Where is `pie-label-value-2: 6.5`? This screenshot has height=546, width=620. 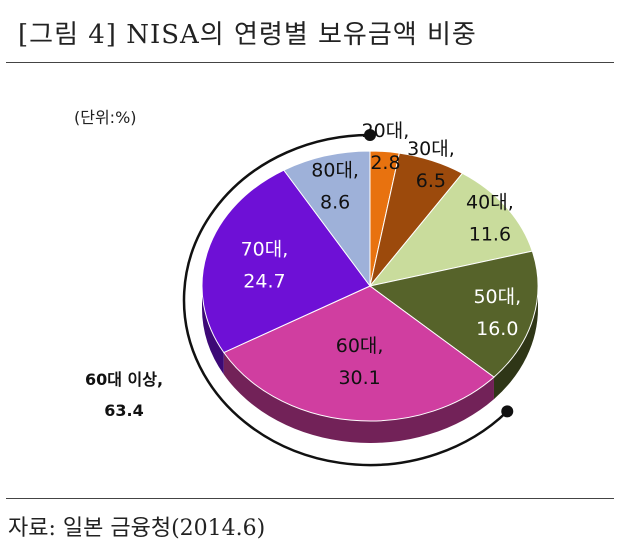 pie-label-value-2: 6.5 is located at coordinates (431, 181).